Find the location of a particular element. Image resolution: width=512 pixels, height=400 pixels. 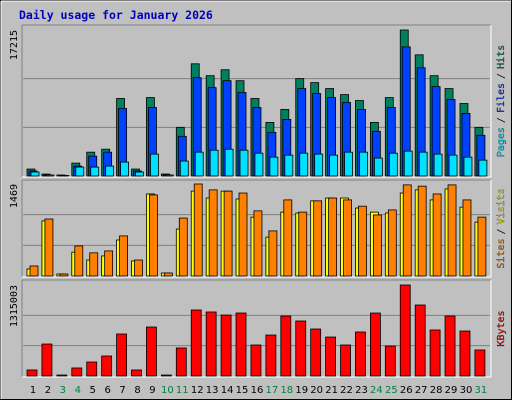

x-tick-label: 28 is located at coordinates (436, 390).